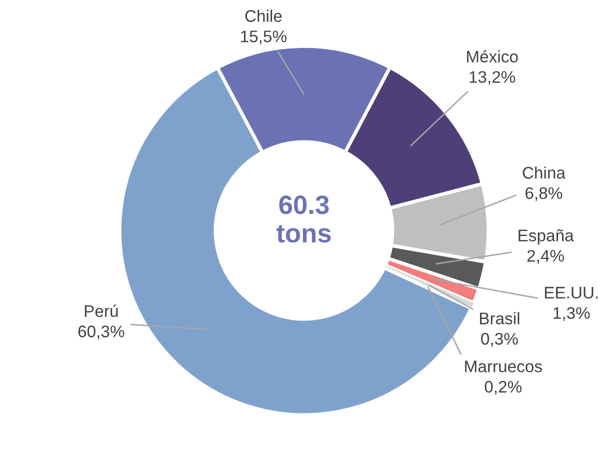  I want to click on data-label: 0,3%, so click(499, 339).